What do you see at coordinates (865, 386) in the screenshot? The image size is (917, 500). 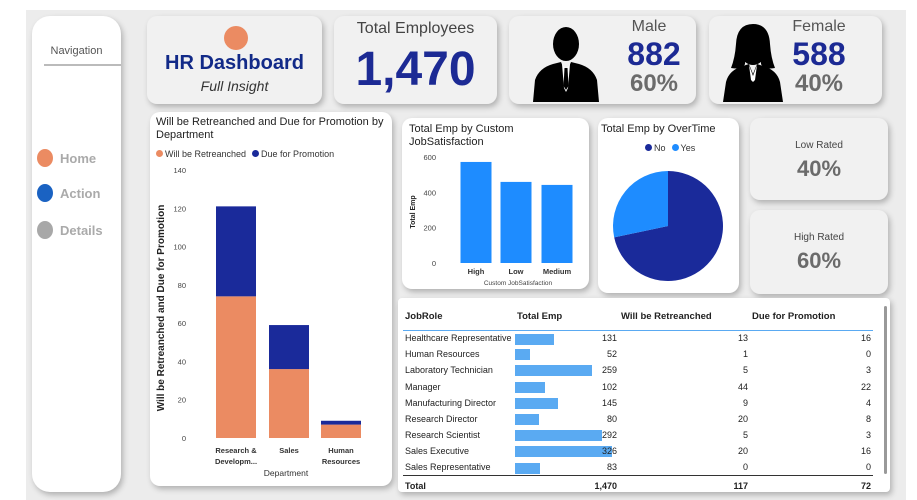 I see `promotion-cell: 22` at bounding box center [865, 386].